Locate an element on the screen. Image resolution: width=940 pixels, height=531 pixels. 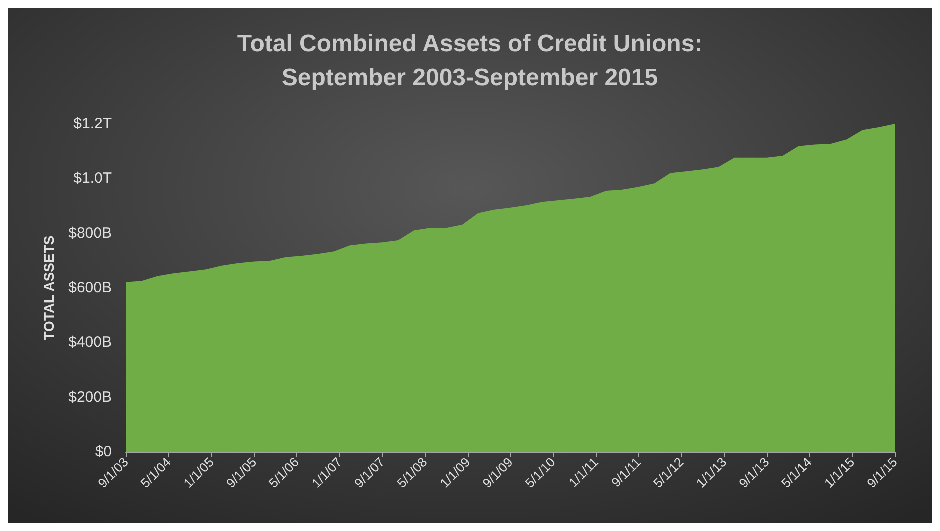
y-tick-label: $400B is located at coordinates (90, 343).